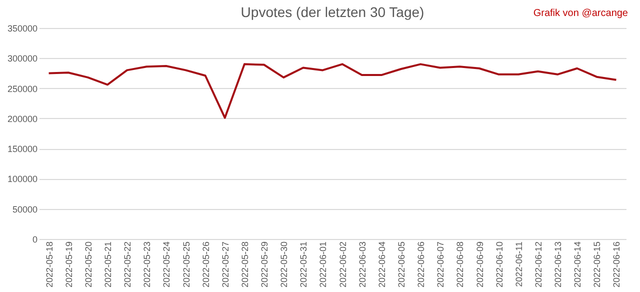  I want to click on x-tick-label: 2022-05-28, so click(245, 265).